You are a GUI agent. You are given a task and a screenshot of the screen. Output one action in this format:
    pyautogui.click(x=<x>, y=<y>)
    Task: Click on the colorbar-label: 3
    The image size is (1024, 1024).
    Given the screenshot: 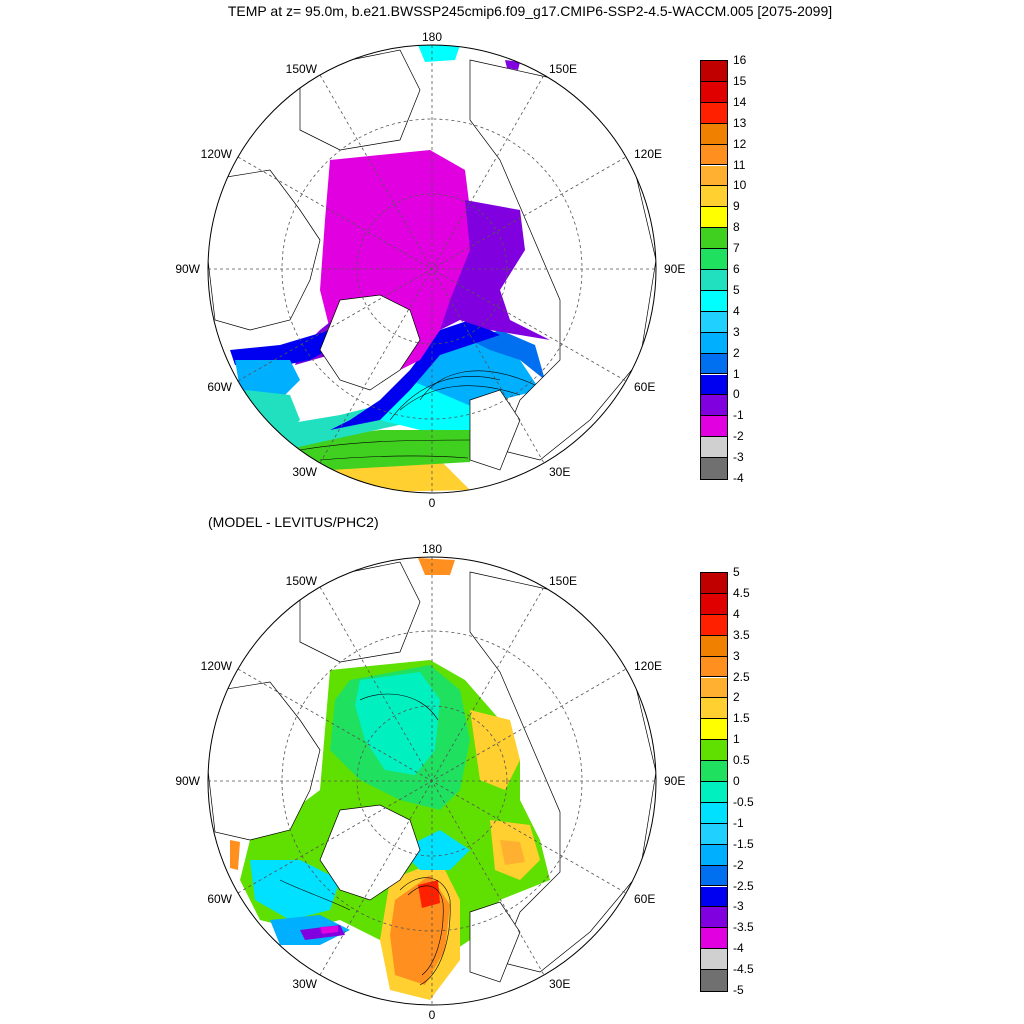 What is the action you would take?
    pyautogui.click(x=736, y=655)
    